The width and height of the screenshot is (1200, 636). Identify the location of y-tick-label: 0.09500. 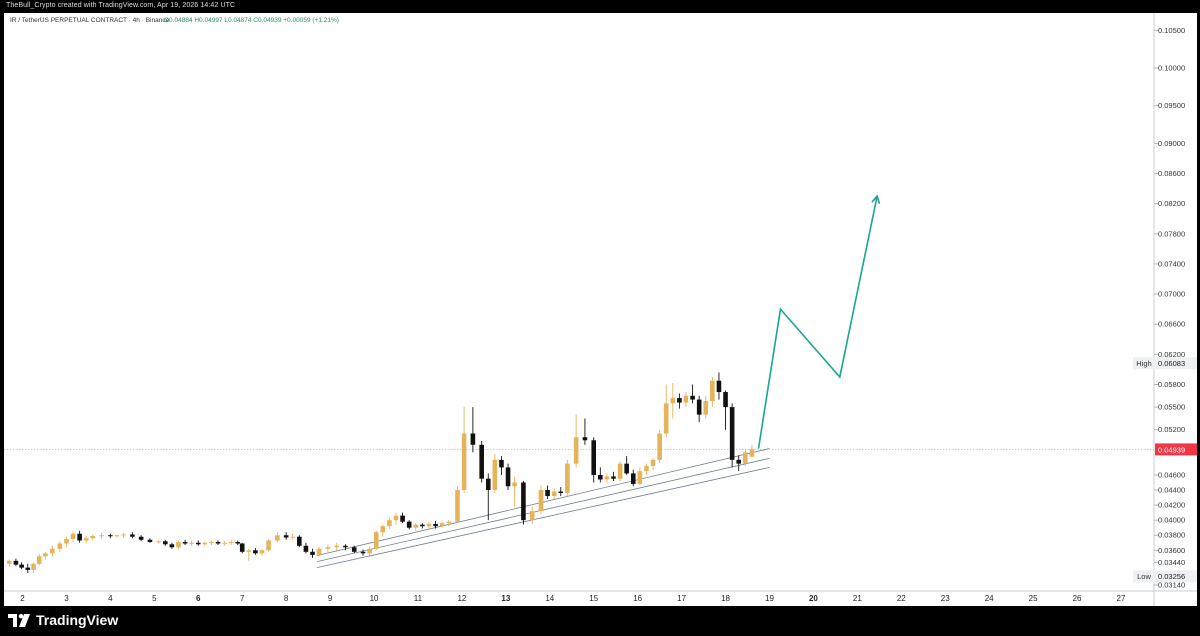
(1171, 105).